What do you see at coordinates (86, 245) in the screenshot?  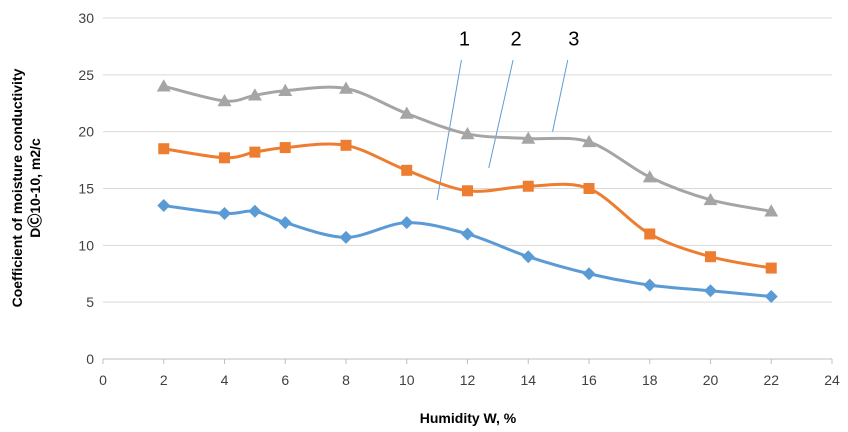 I see `y-tick-label: 10` at bounding box center [86, 245].